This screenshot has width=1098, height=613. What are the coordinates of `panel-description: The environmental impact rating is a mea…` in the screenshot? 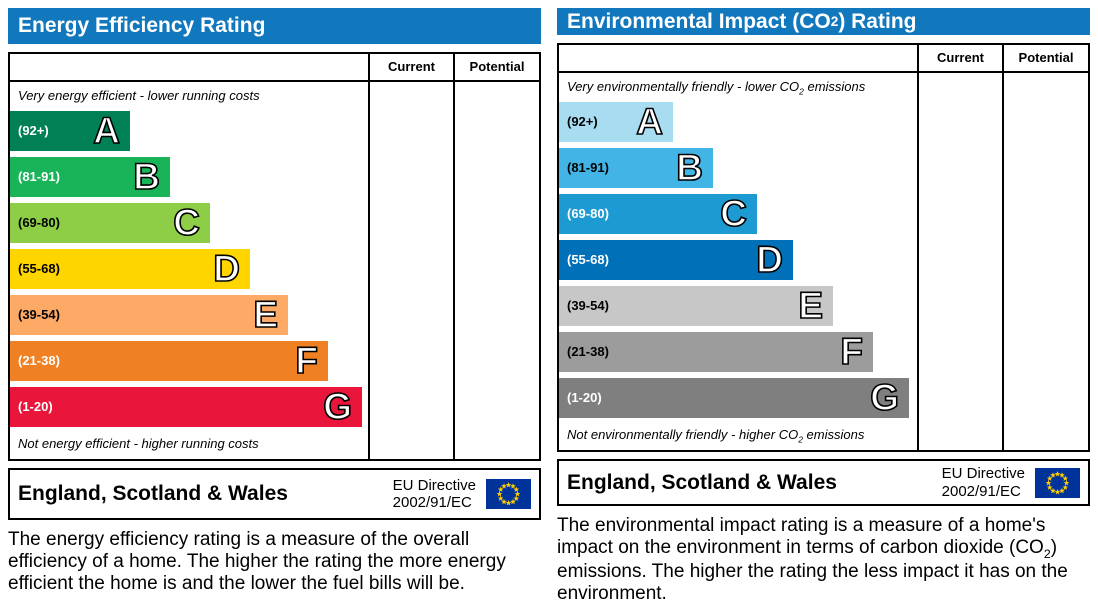 It's located at (812, 559).